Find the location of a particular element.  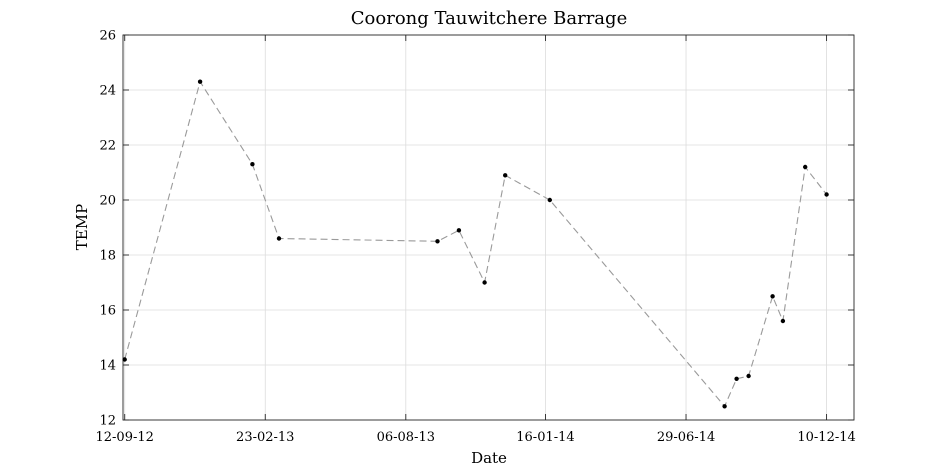

x-axis-label: Date is located at coordinates (489, 458).